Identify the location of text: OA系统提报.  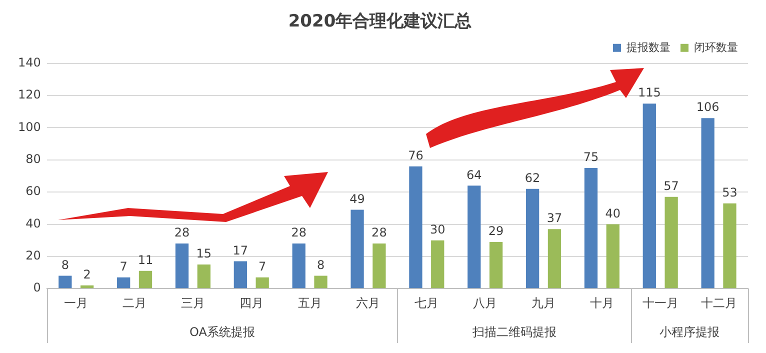
(222, 332).